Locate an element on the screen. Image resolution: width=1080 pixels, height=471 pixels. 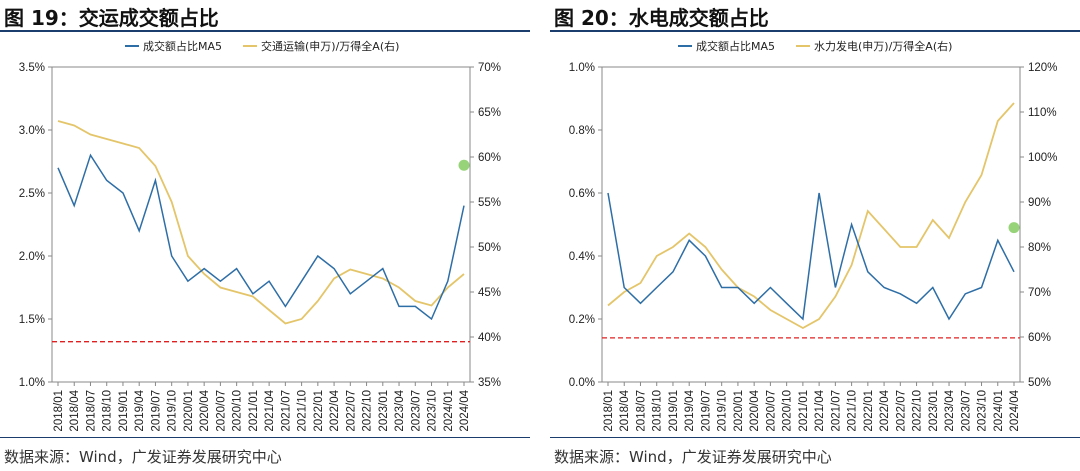
y-tick-label: 0.0% is located at coordinates (582, 383).